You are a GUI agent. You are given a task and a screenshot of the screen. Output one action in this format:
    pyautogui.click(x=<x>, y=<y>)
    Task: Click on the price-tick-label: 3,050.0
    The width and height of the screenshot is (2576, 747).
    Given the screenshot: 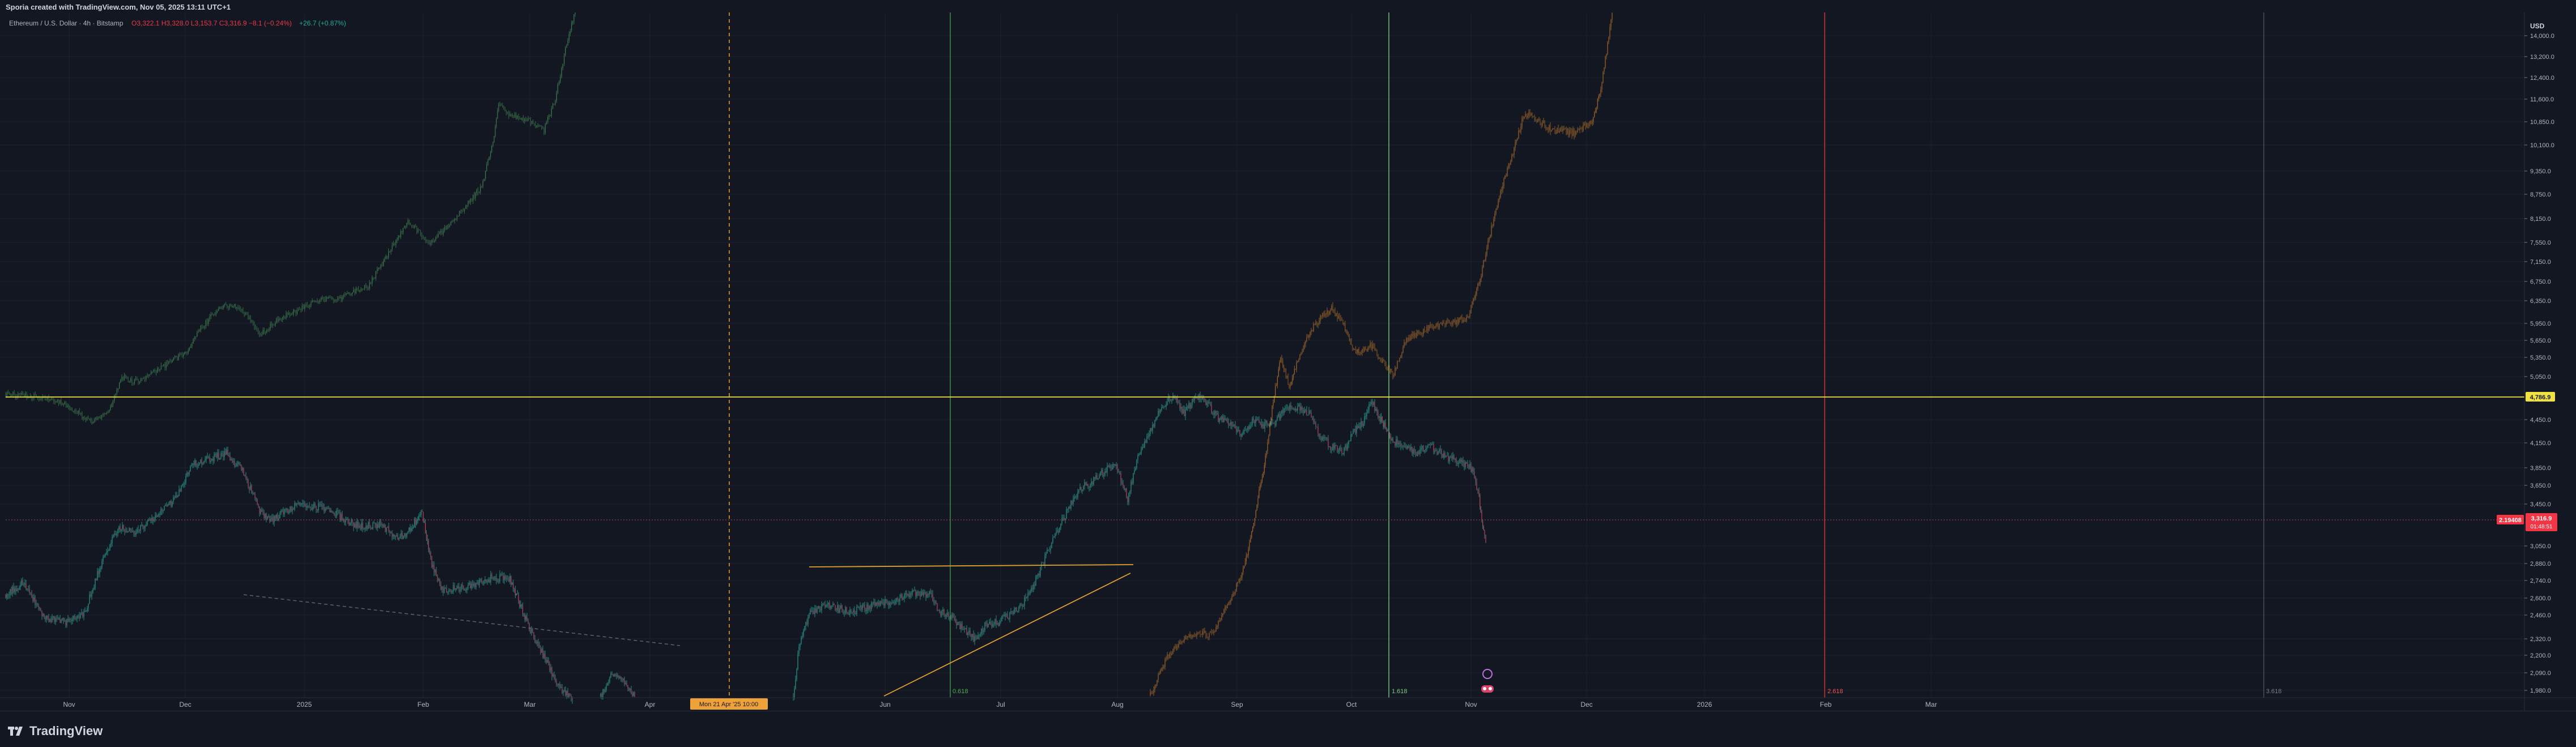 What is the action you would take?
    pyautogui.click(x=2540, y=546)
    